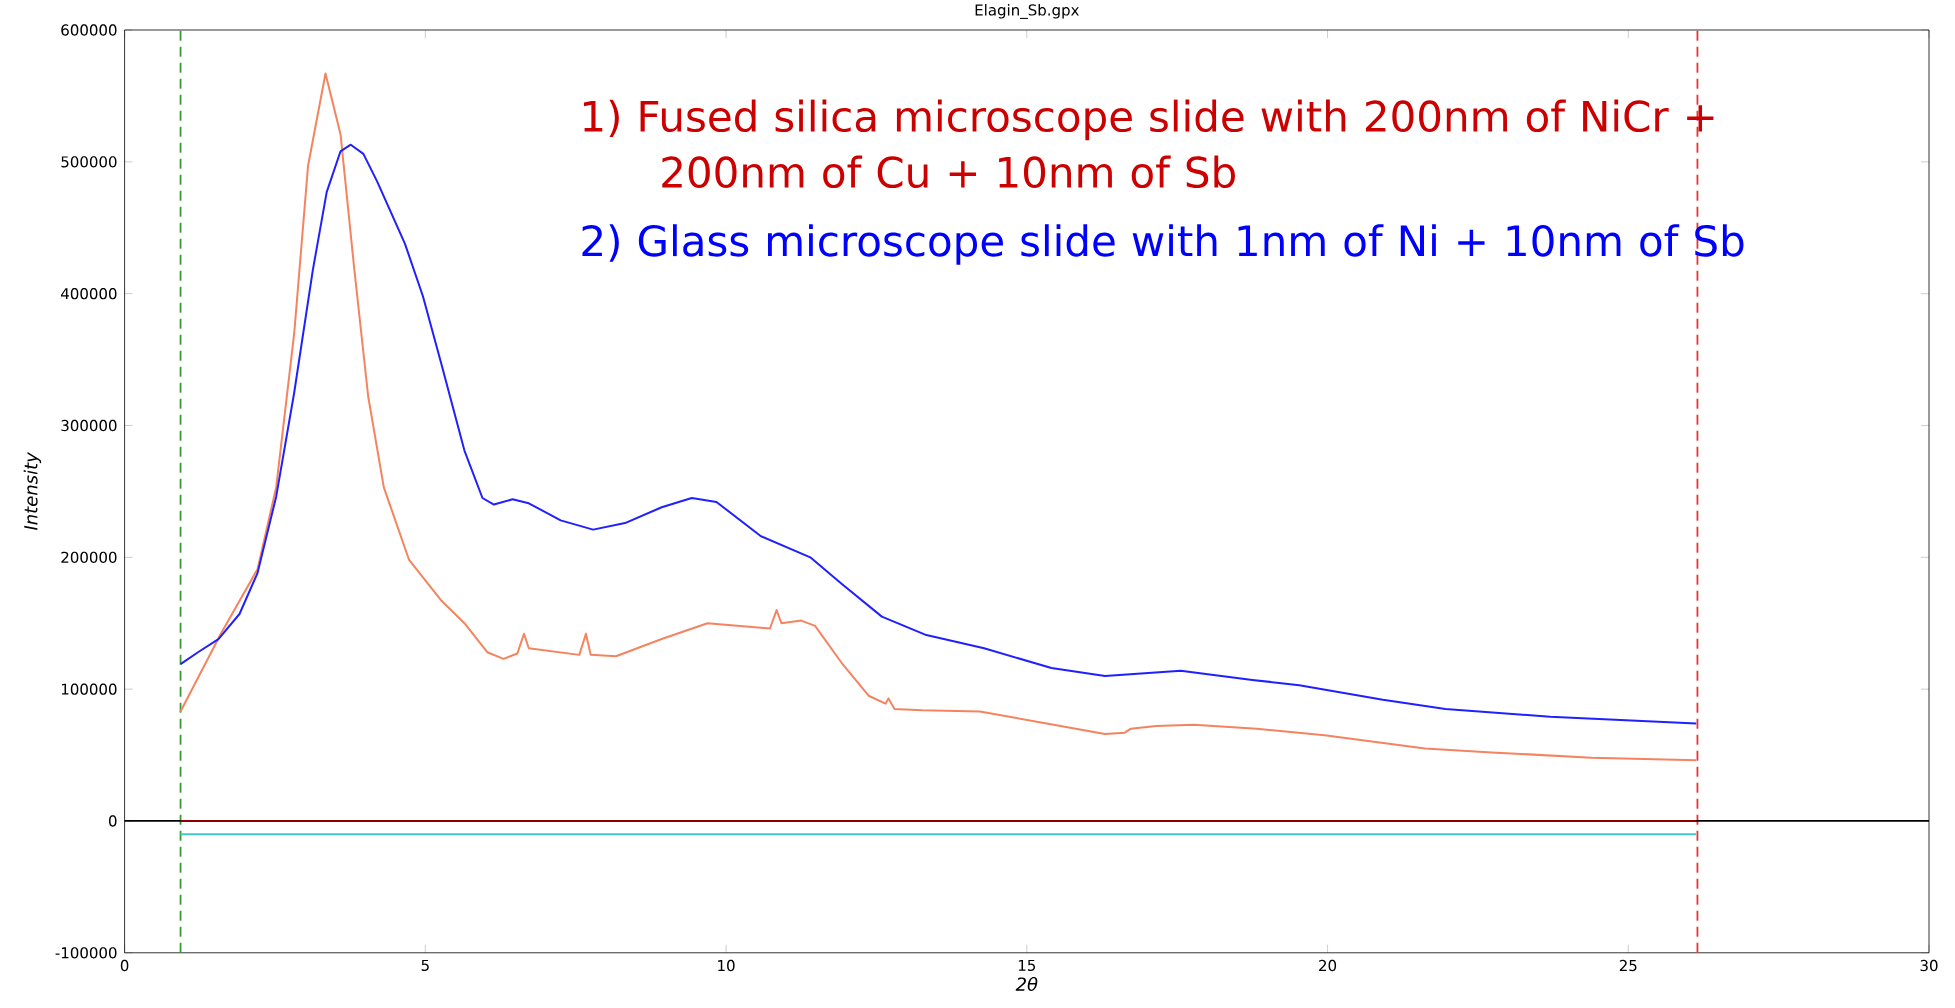  Describe the element at coordinates (89, 689) in the screenshot. I see `y-tick-label: 100000` at that location.